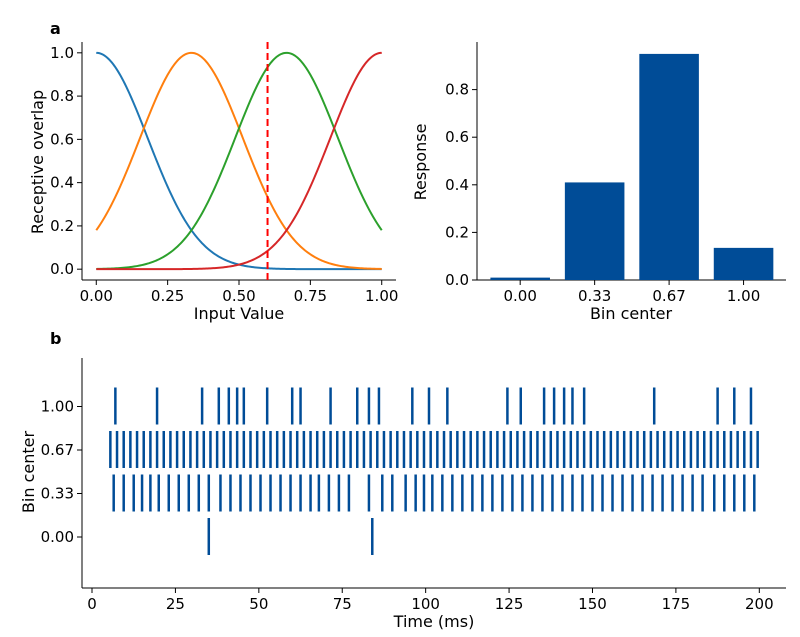 The image size is (800, 637). What do you see at coordinates (175, 604) in the screenshot?
I see `raster-x-tick-label: 25` at bounding box center [175, 604].